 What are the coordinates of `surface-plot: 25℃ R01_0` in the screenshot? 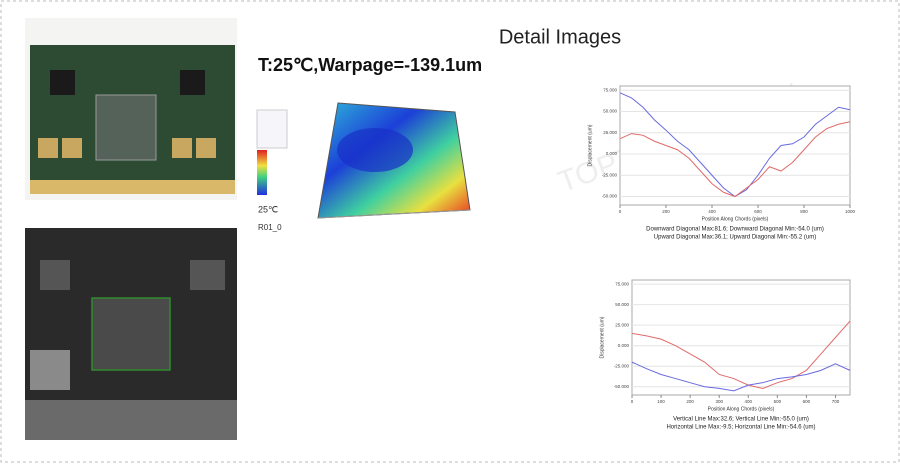 It's located at (363, 167).